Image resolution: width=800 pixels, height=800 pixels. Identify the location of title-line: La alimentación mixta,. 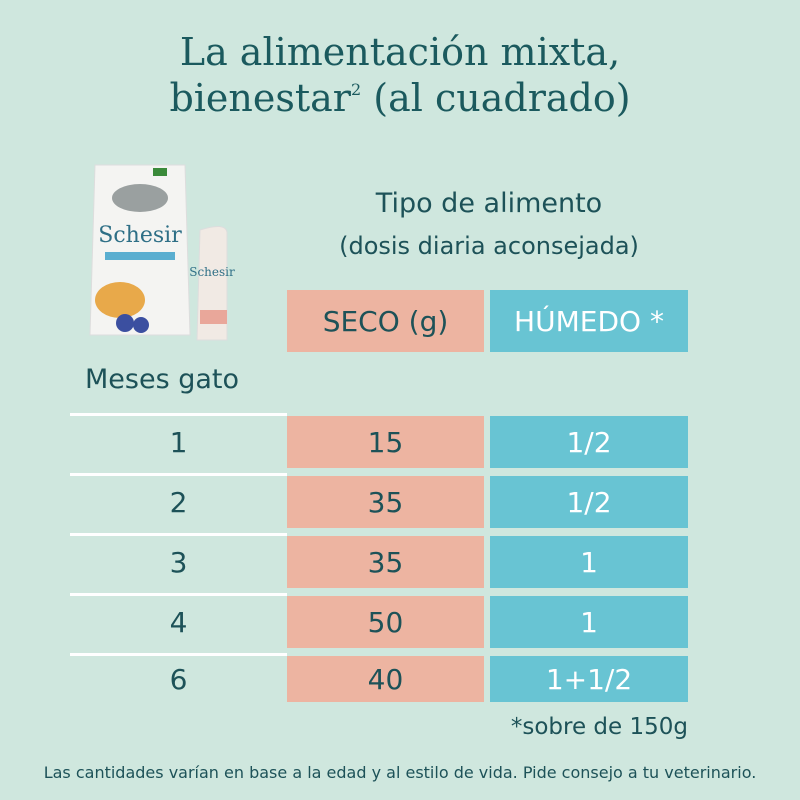
(400, 52).